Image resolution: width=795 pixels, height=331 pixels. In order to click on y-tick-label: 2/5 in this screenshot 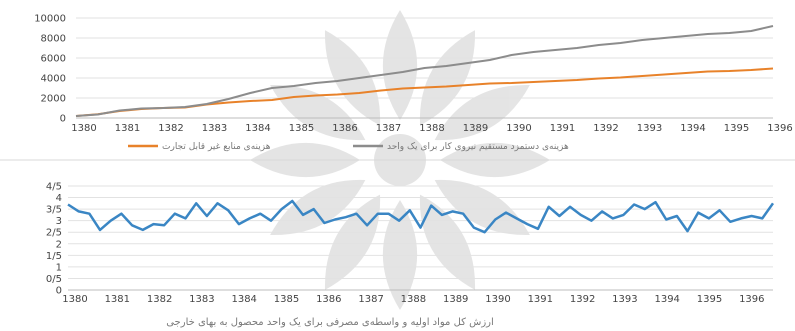, I will do `click(54, 233)`.